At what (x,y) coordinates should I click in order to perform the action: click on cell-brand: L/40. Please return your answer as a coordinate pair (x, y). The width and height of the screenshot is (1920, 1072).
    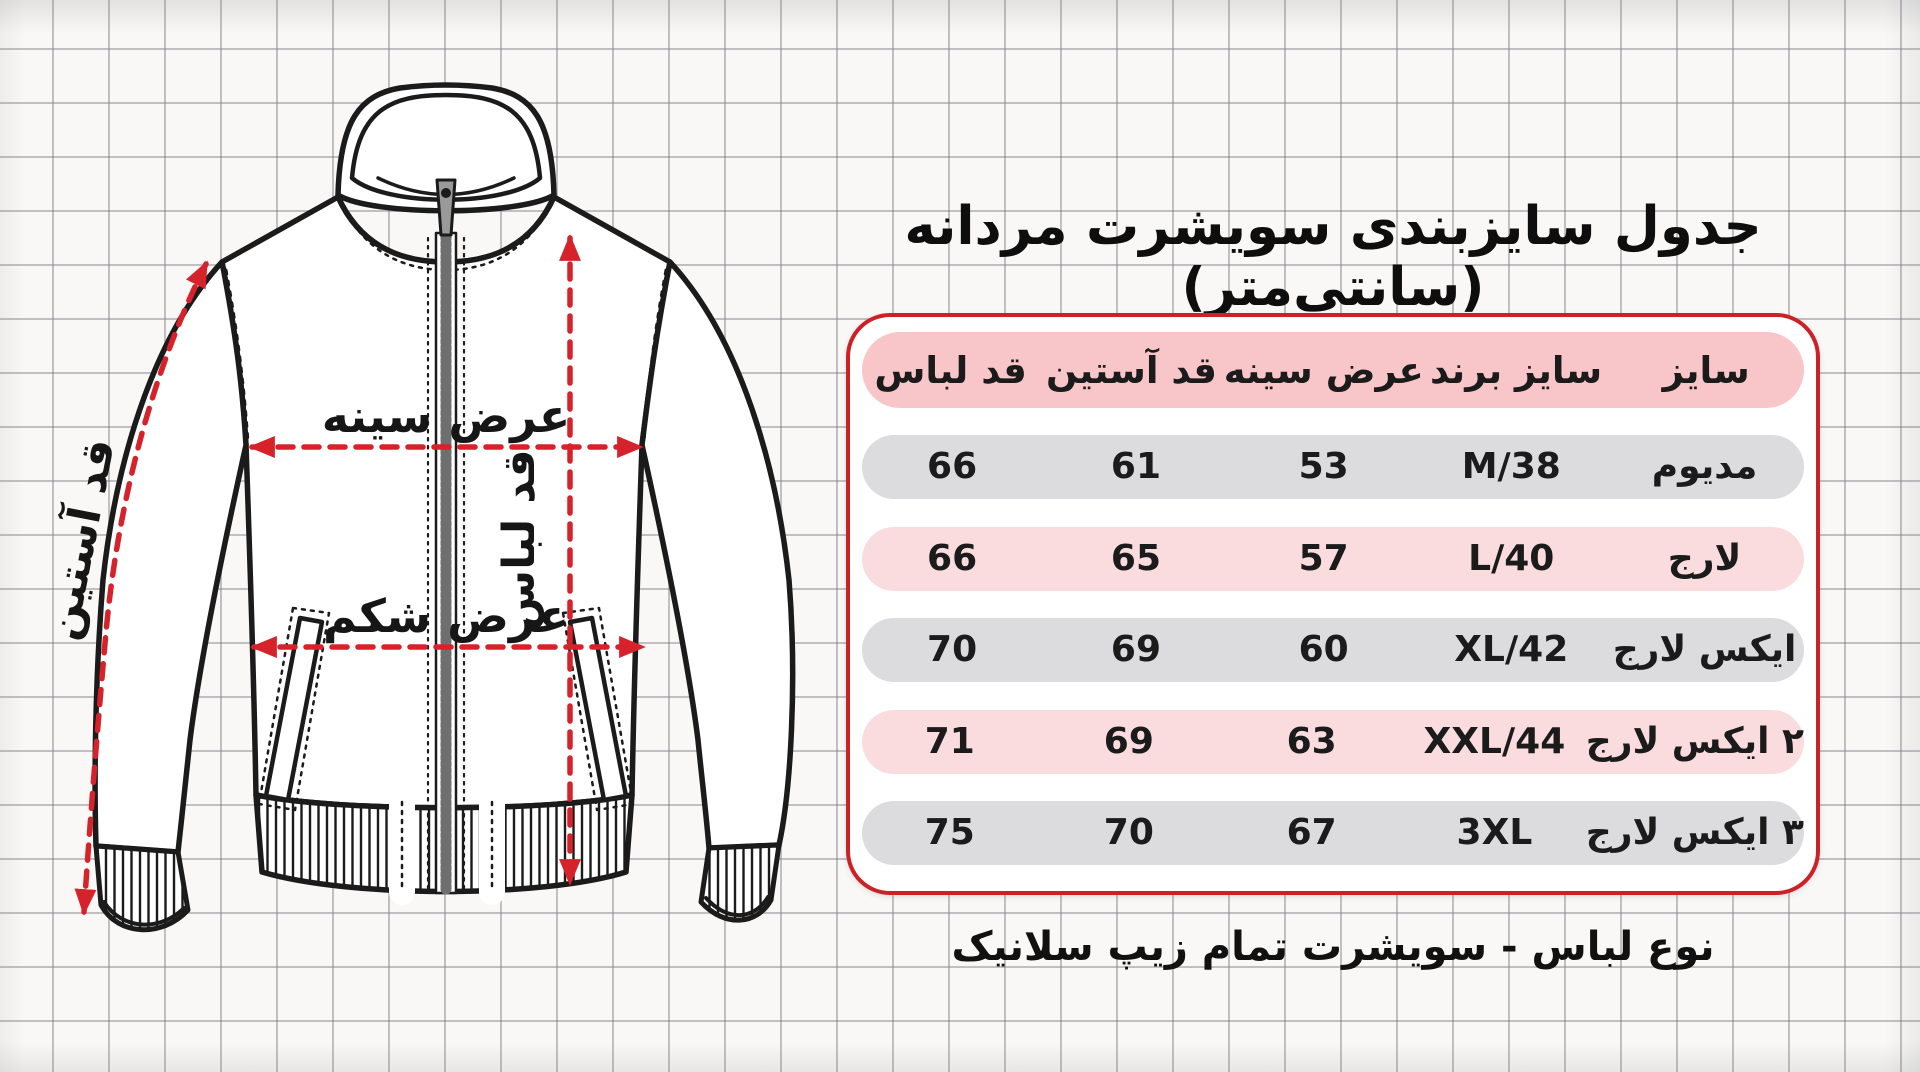
    Looking at the image, I should click on (1511, 558).